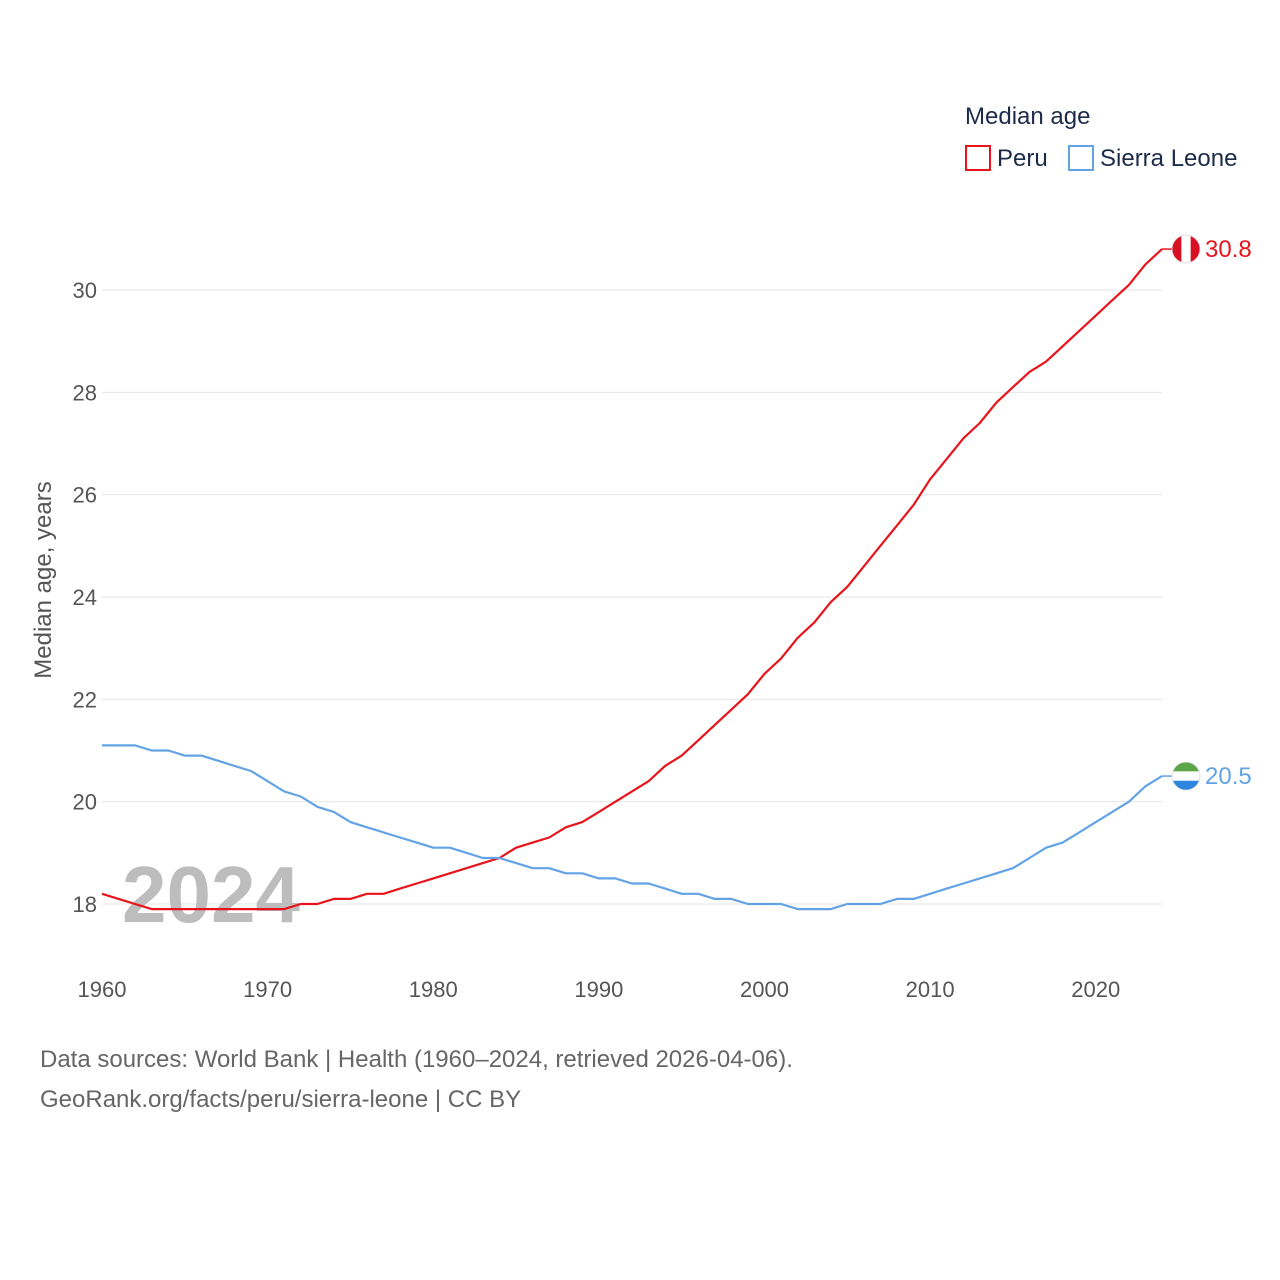 This screenshot has height=1280, width=1280. Describe the element at coordinates (102, 989) in the screenshot. I see `x-tick-label-1960: 1960` at that location.